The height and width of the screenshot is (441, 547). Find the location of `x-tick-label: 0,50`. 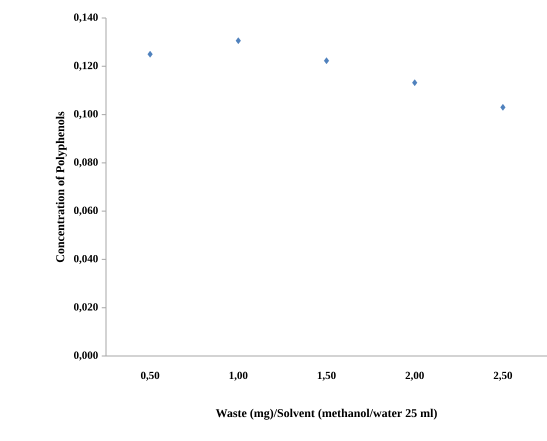

x-tick-label: 0,50 is located at coordinates (150, 376).